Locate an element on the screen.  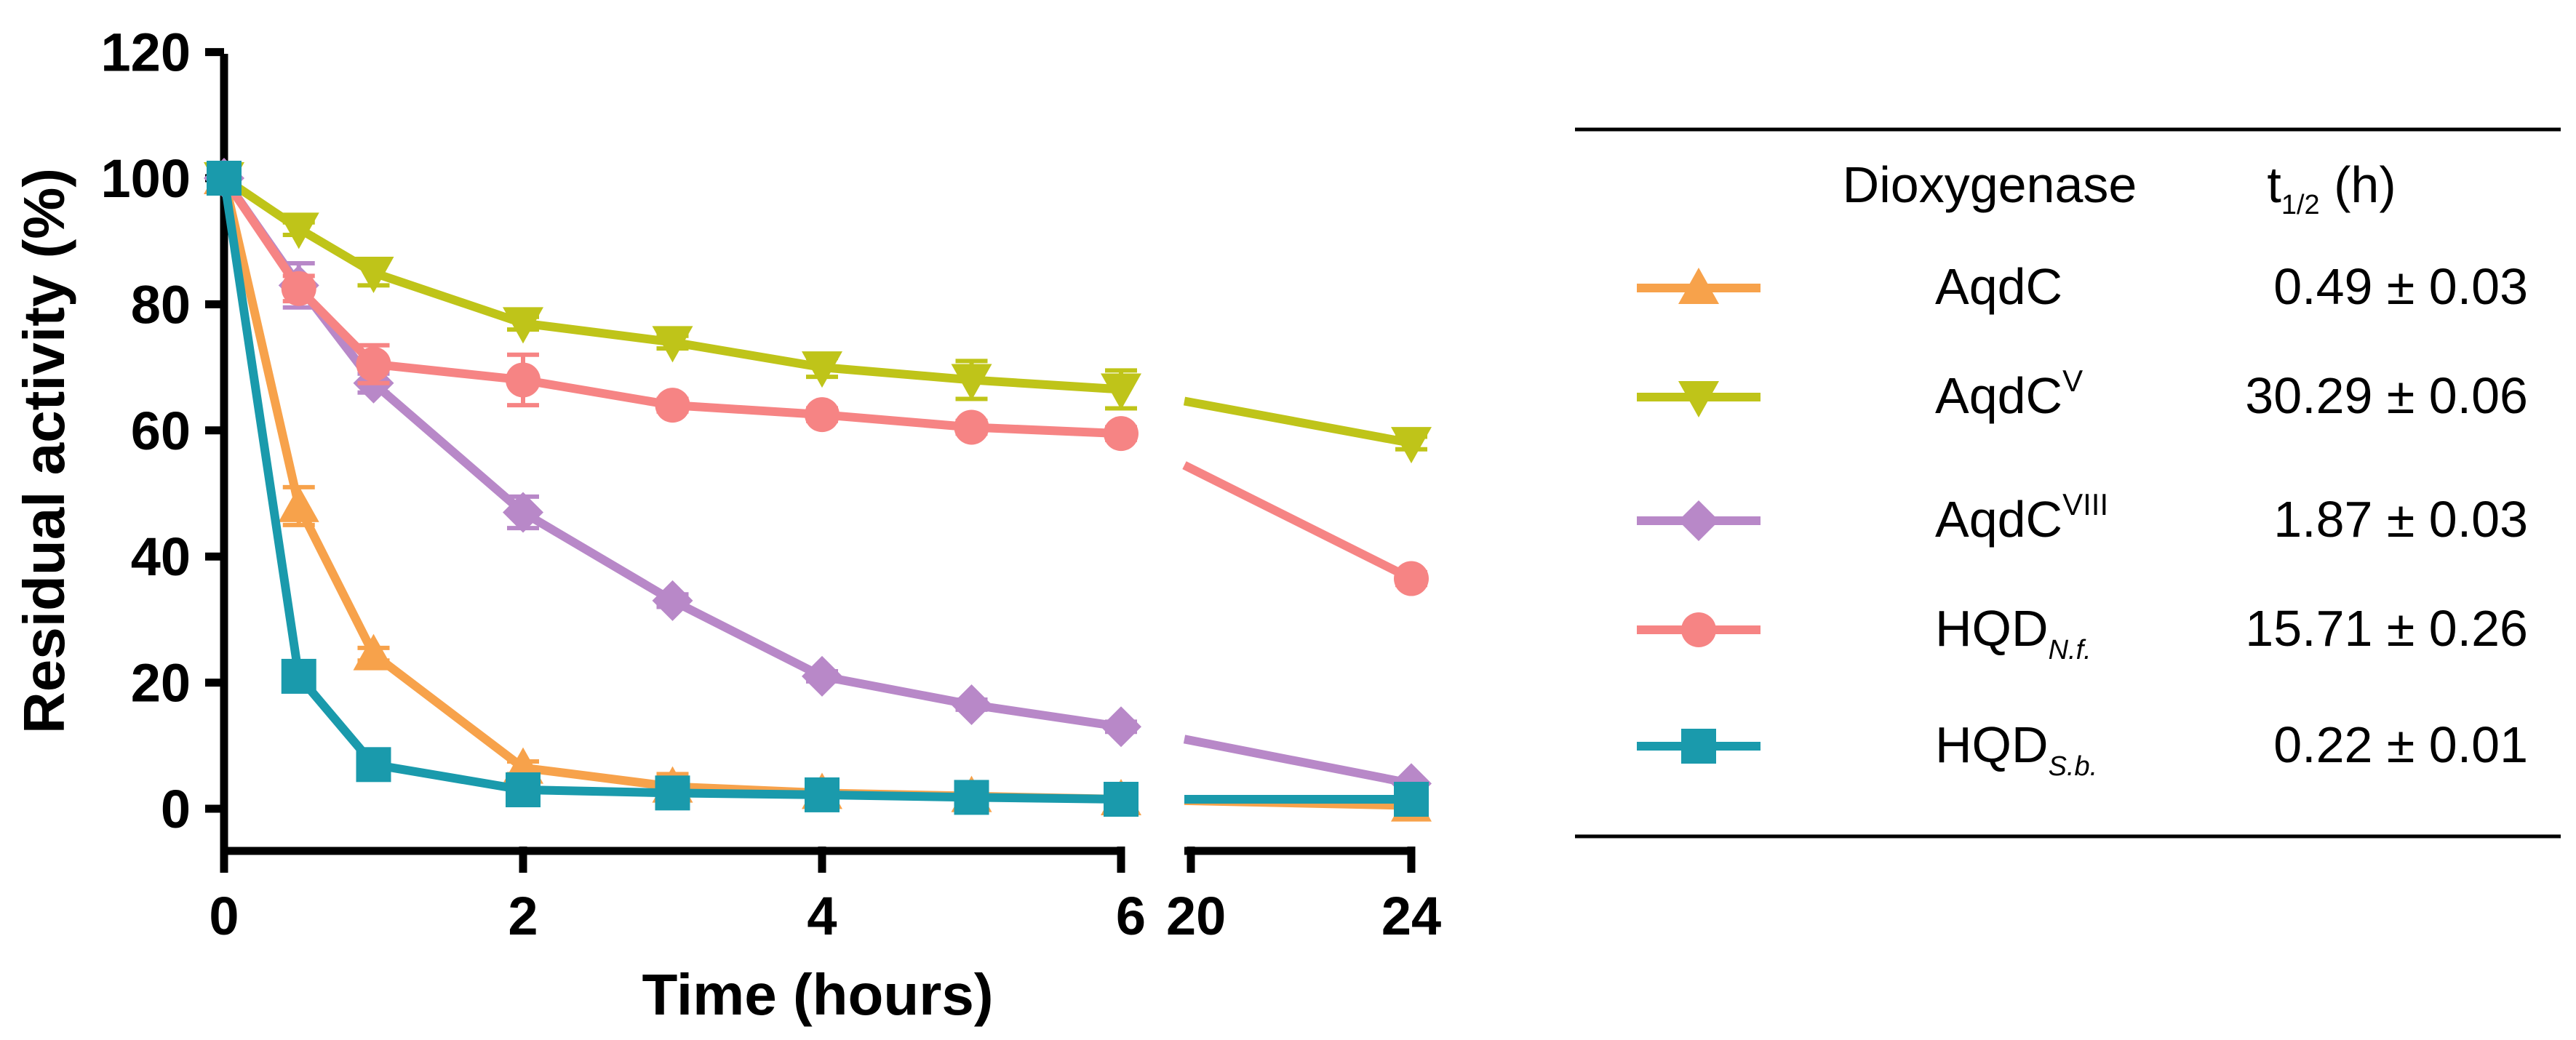
table-row-value: 30.29 ± 0.06 is located at coordinates (2386, 395).